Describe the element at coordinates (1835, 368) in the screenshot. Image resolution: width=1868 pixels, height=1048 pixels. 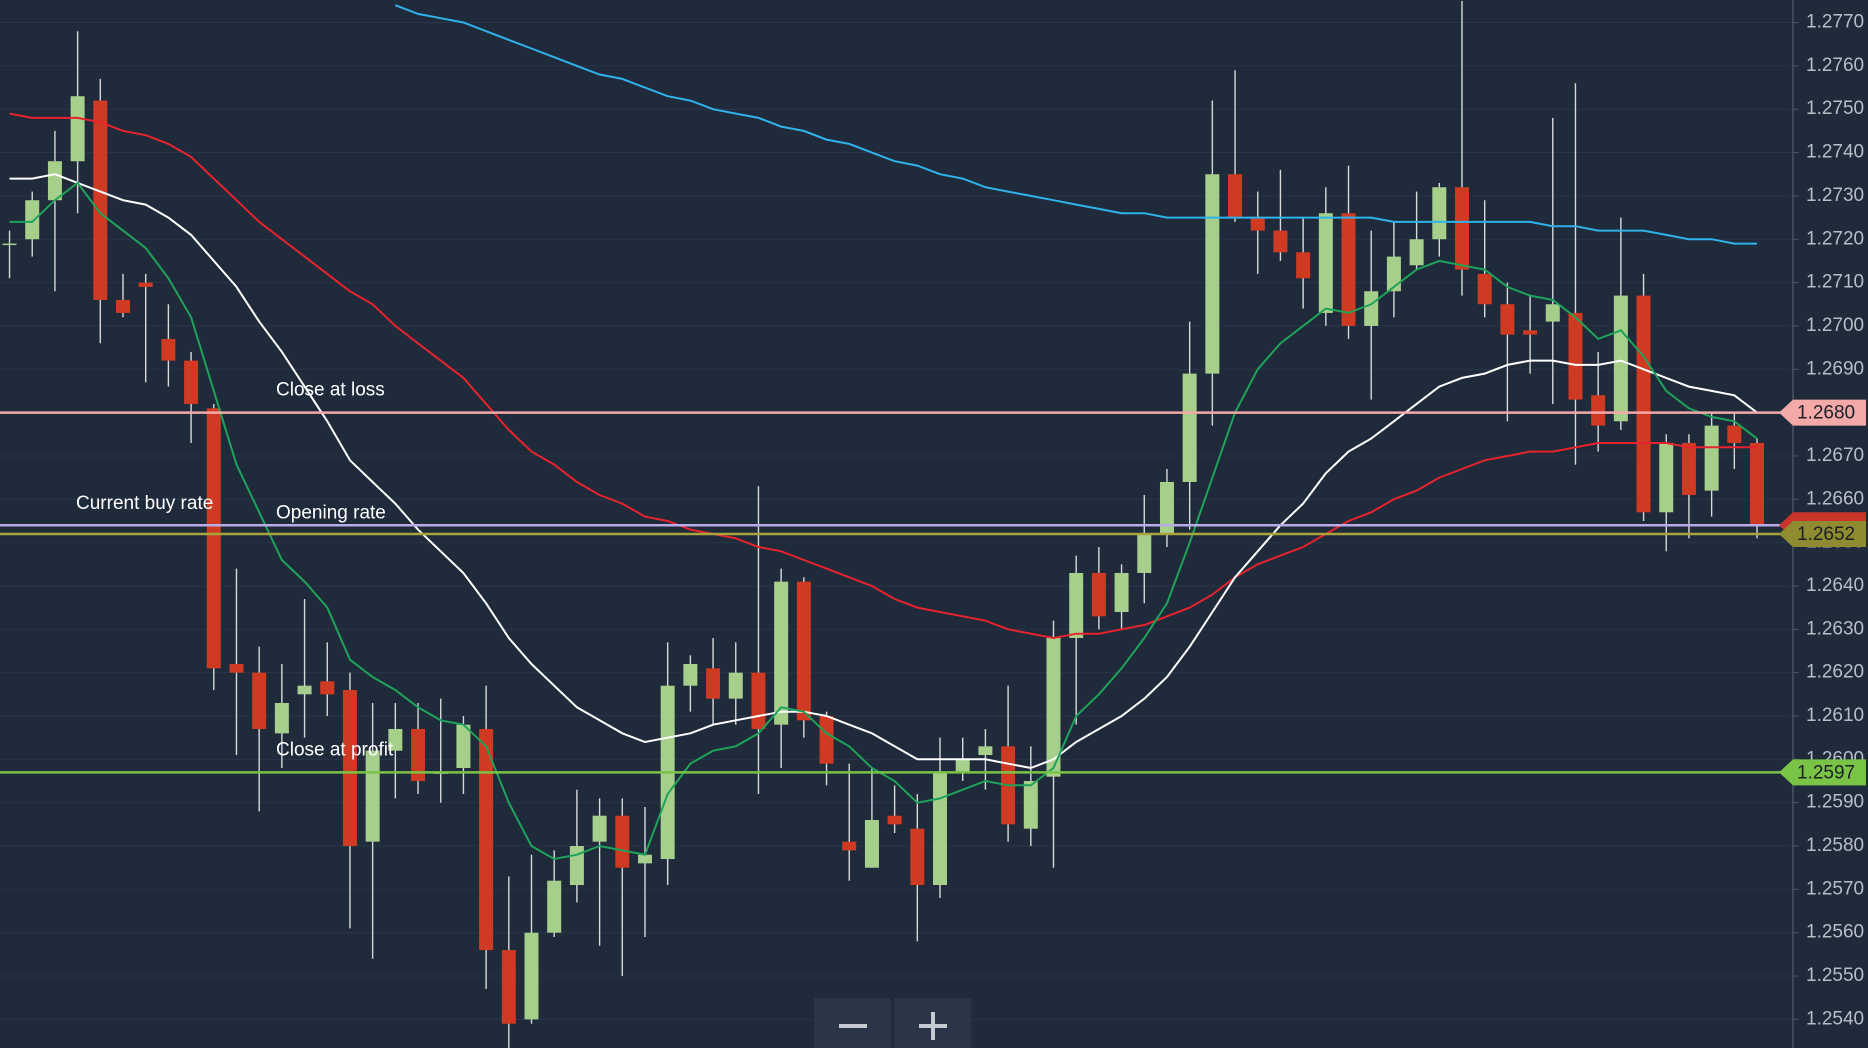
I see `y-tick-label: 1.2690` at that location.